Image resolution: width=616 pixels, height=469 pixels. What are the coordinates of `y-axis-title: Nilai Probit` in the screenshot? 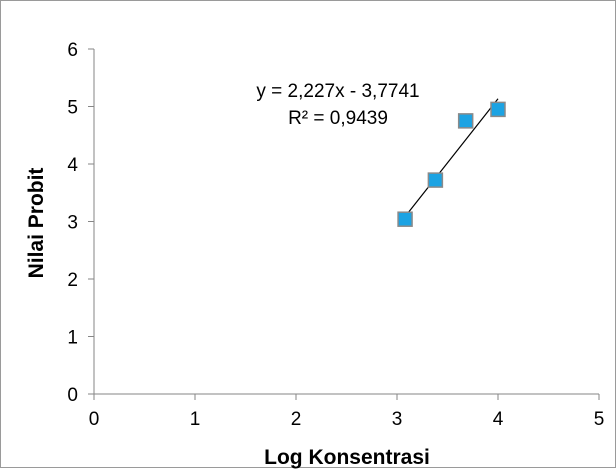 It's located at (36, 223).